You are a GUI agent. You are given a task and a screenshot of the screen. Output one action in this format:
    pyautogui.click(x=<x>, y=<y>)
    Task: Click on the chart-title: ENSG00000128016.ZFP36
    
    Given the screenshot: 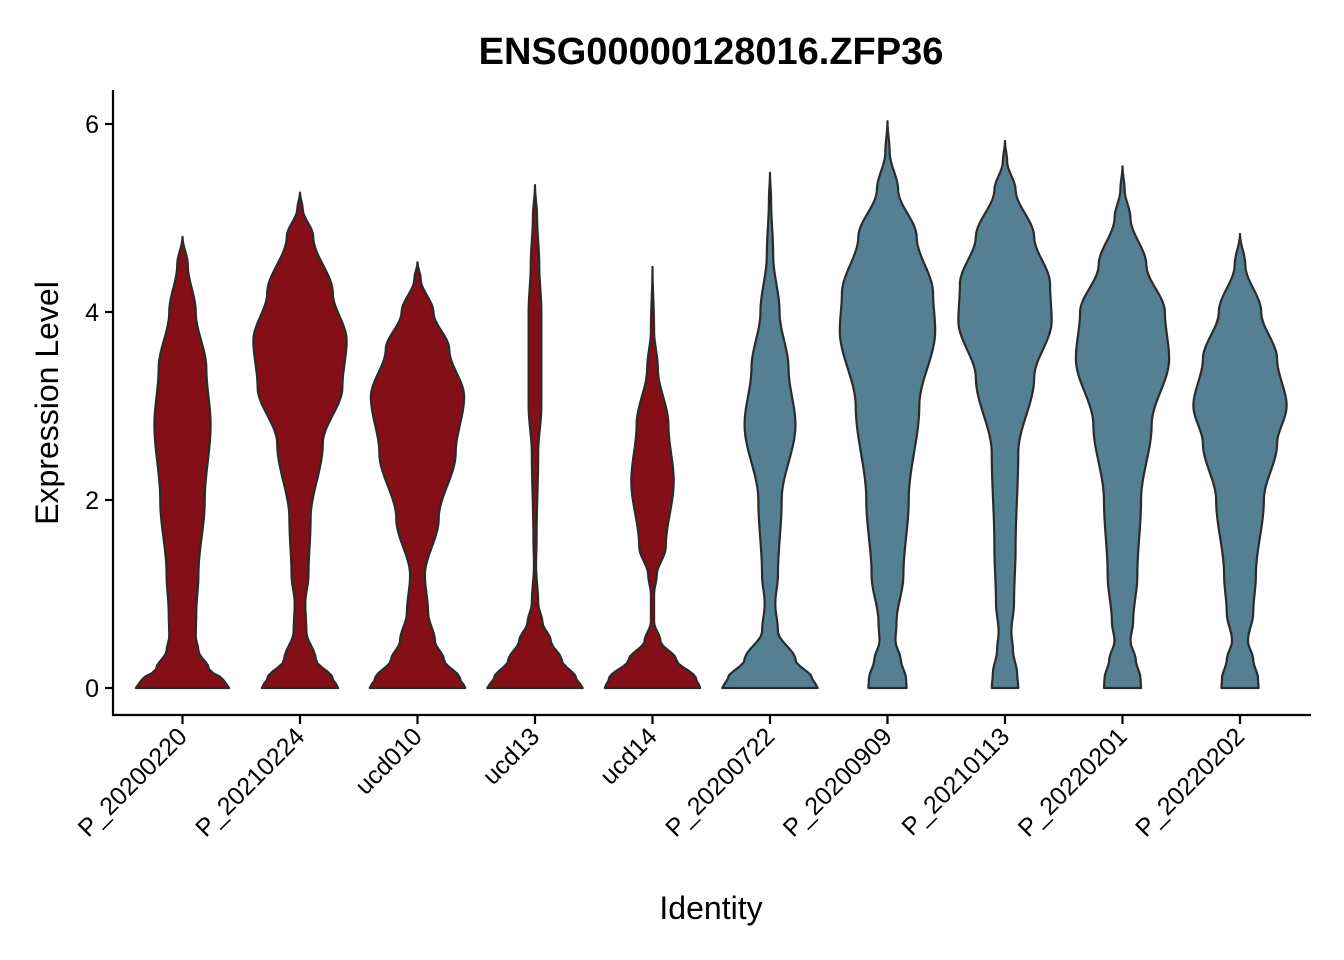 What is the action you would take?
    pyautogui.click(x=711, y=52)
    